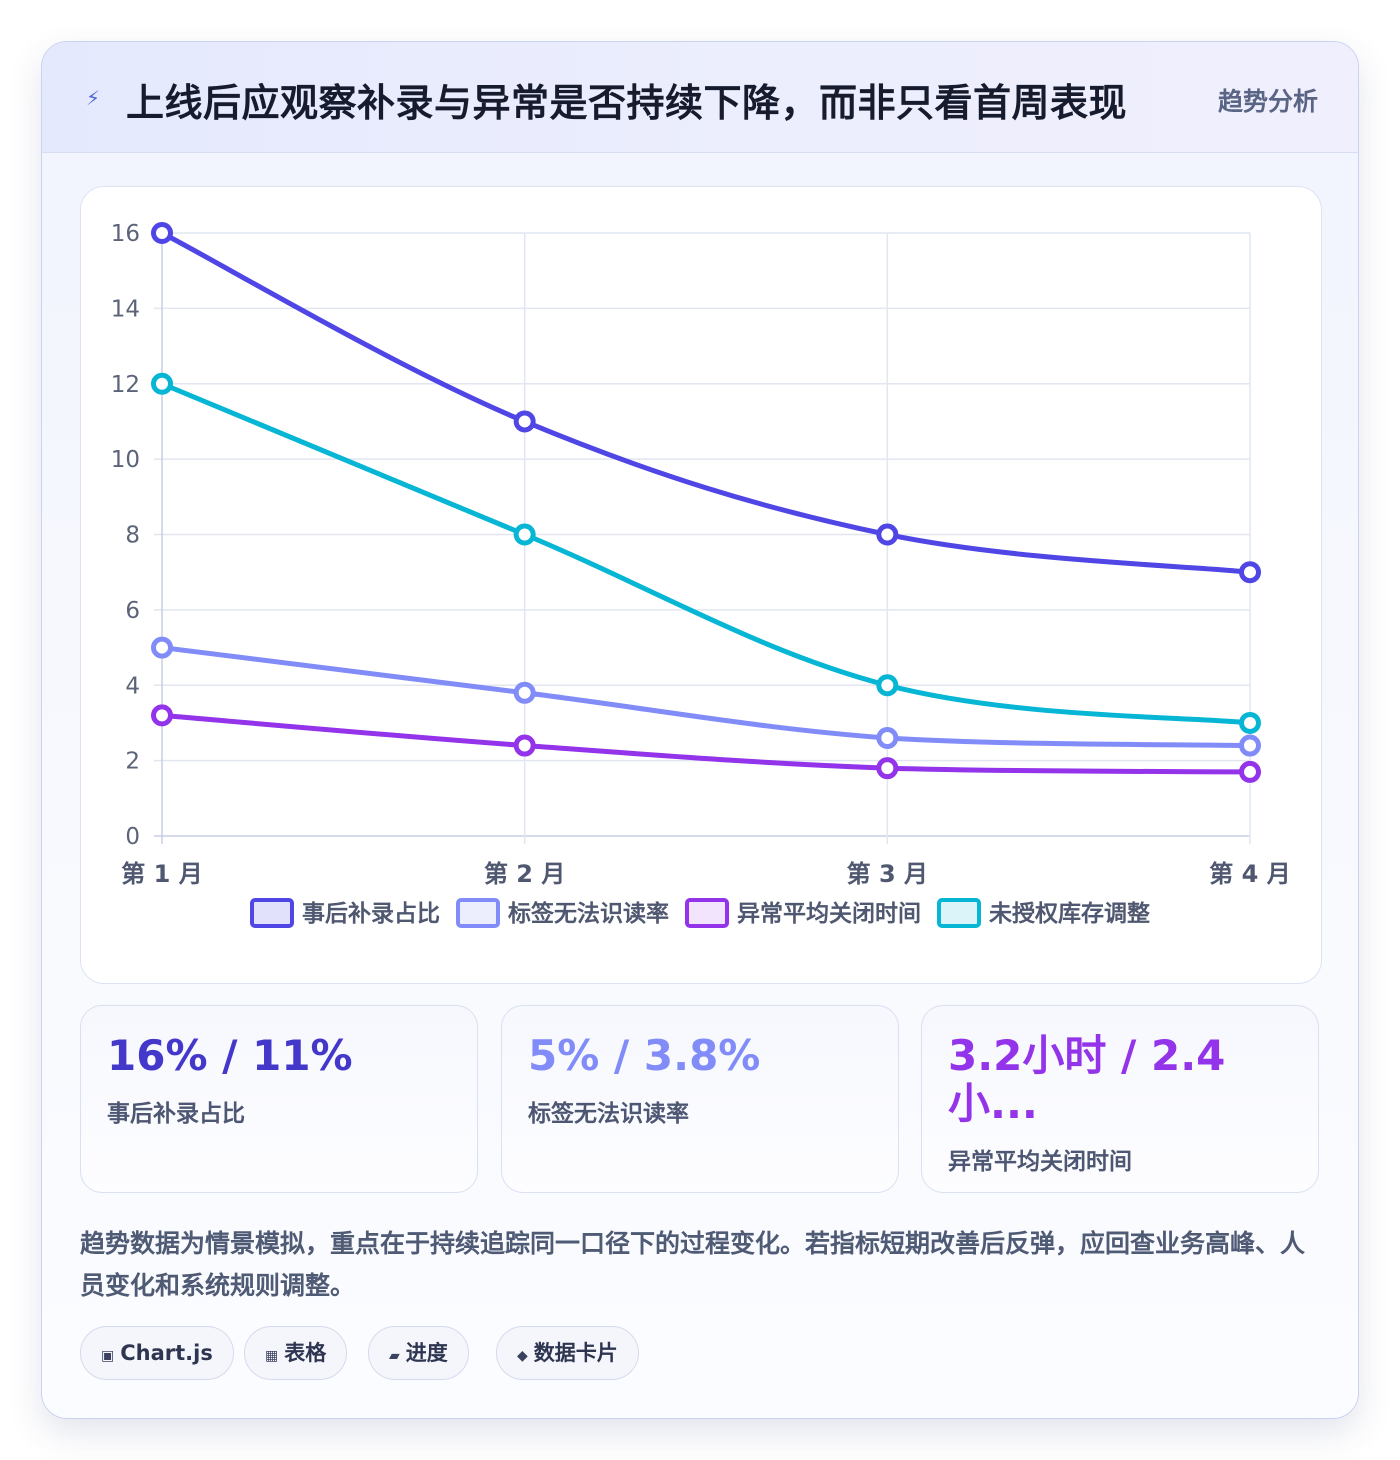 This screenshot has height=1460, width=1400. Describe the element at coordinates (166, 1353) in the screenshot. I see `chip-label: Chart.js` at that location.